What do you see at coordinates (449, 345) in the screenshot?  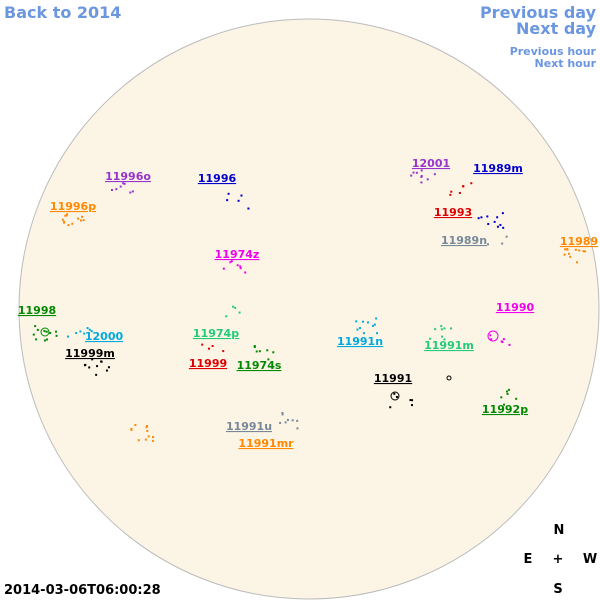 I see `region-label: 11991m` at bounding box center [449, 345].